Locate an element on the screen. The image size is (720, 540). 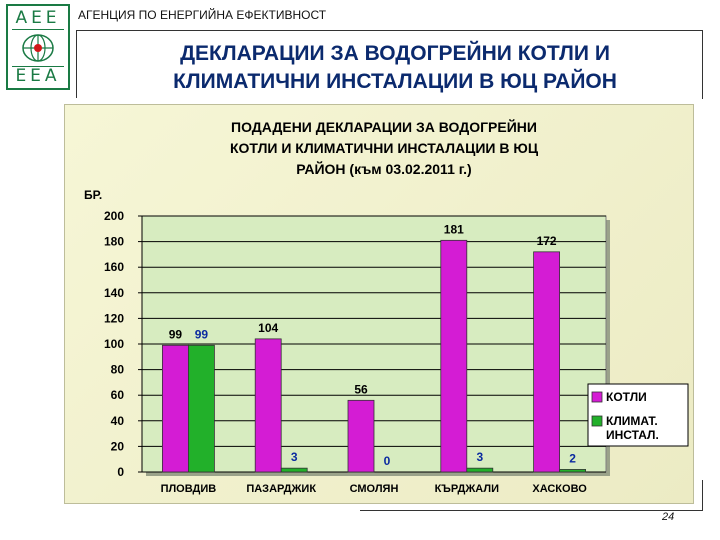
logo-bottom-text: EEA is located at coordinates (38, 76).